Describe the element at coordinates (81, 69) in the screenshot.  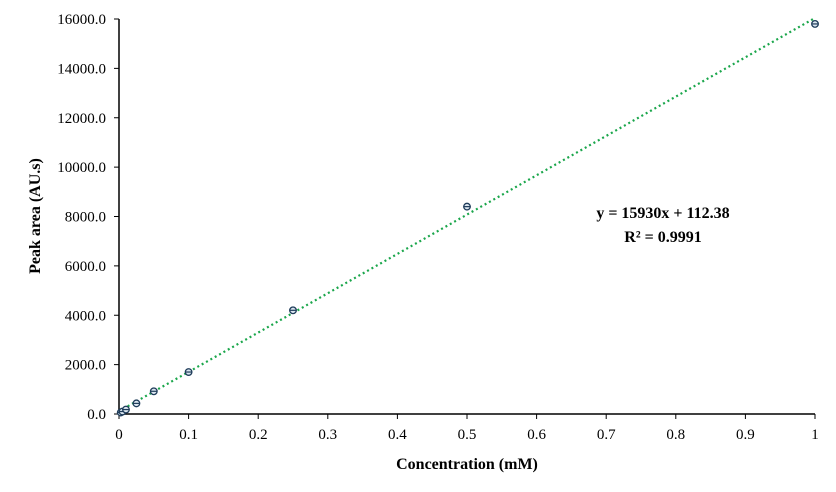
I see `y-tick-label: 14000.0` at that location.